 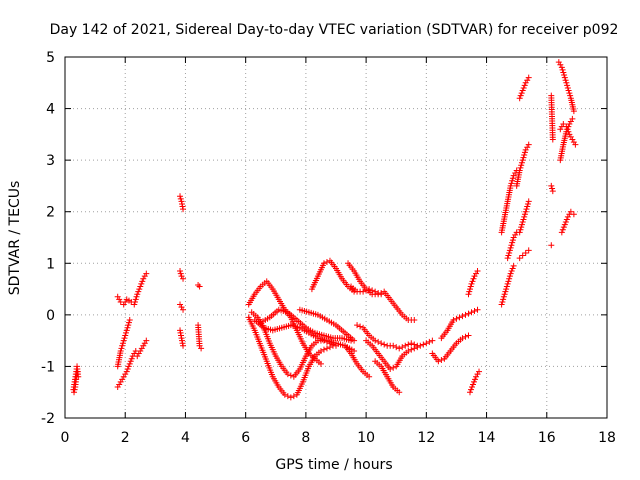 What do you see at coordinates (607, 438) in the screenshot?
I see `x-tick-label: 18` at bounding box center [607, 438].